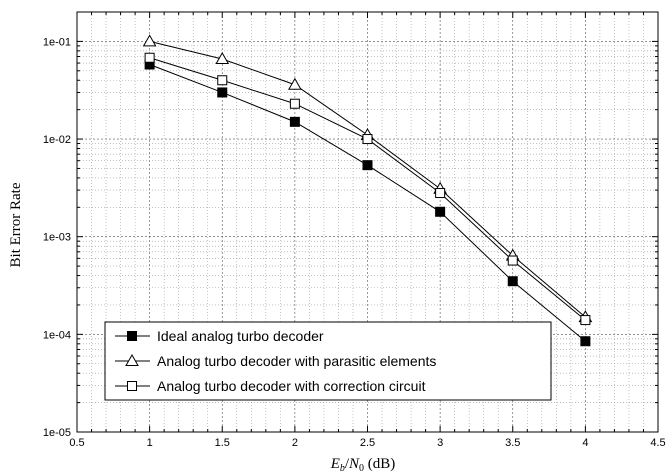 The width and height of the screenshot is (672, 472). What do you see at coordinates (57, 335) in the screenshot?
I see `y-tick-label: 1e-04` at bounding box center [57, 335].